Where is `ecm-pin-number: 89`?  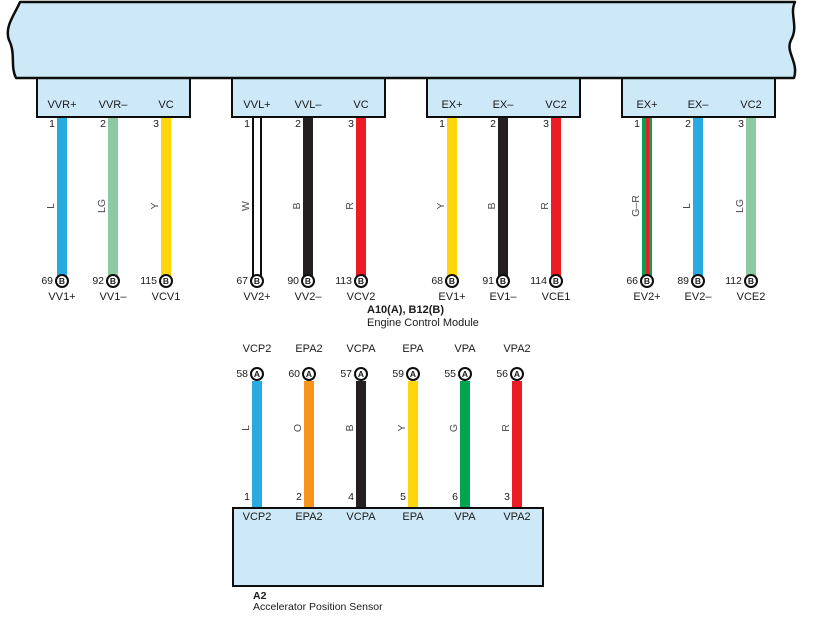
ecm-pin-number: 89 is located at coordinates (683, 281).